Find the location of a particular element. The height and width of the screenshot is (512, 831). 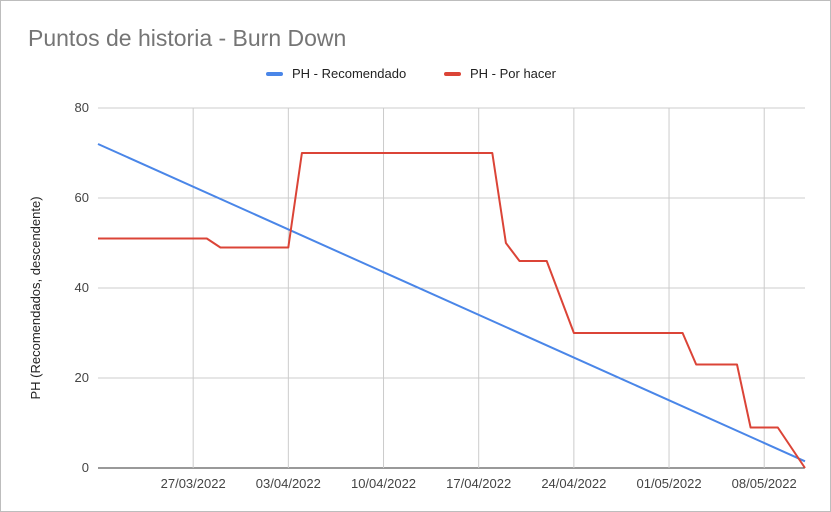

x-tick-label: 24/04/2022 is located at coordinates (573, 483).